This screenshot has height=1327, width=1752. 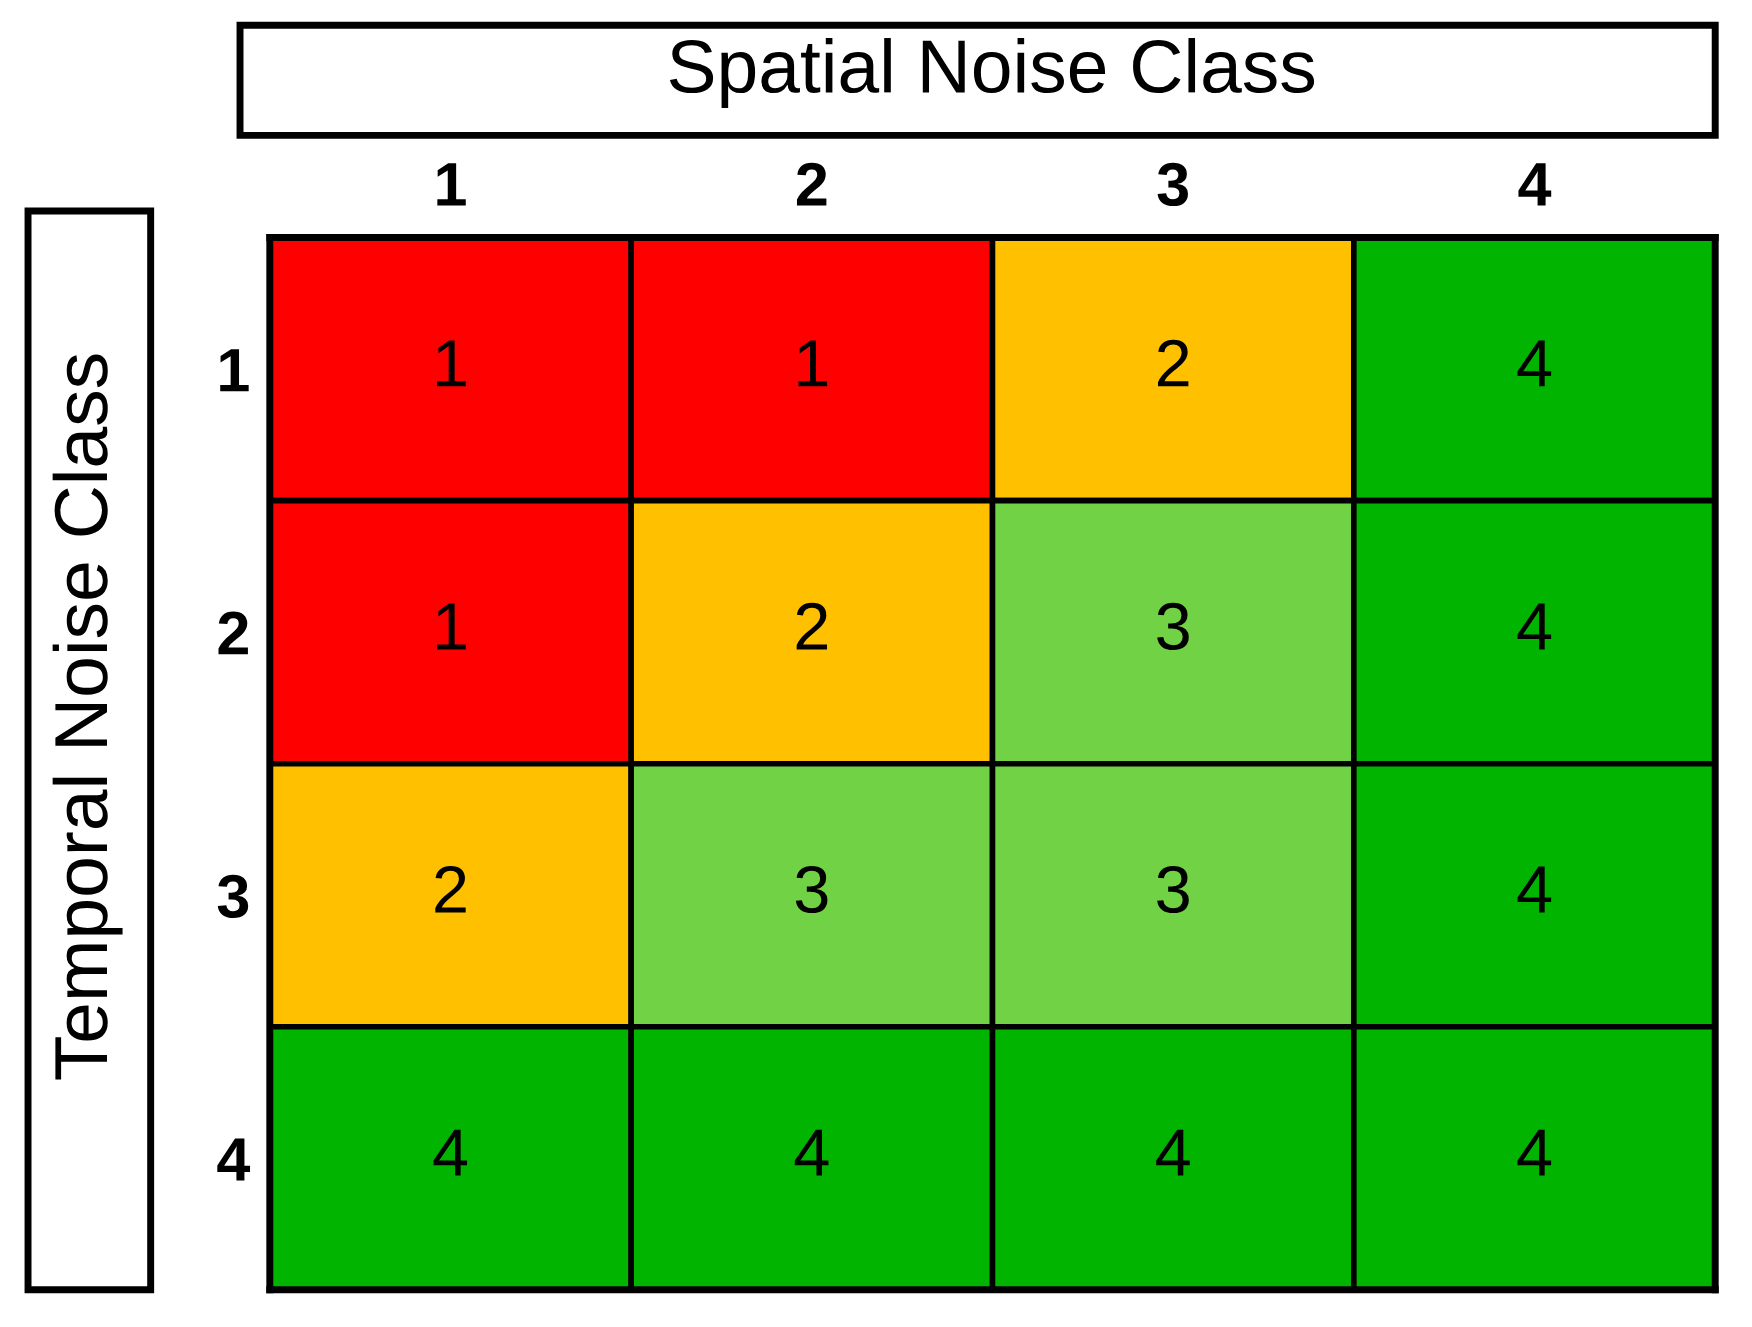 What do you see at coordinates (234, 370) in the screenshot?
I see `y-tick-label: 1` at bounding box center [234, 370].